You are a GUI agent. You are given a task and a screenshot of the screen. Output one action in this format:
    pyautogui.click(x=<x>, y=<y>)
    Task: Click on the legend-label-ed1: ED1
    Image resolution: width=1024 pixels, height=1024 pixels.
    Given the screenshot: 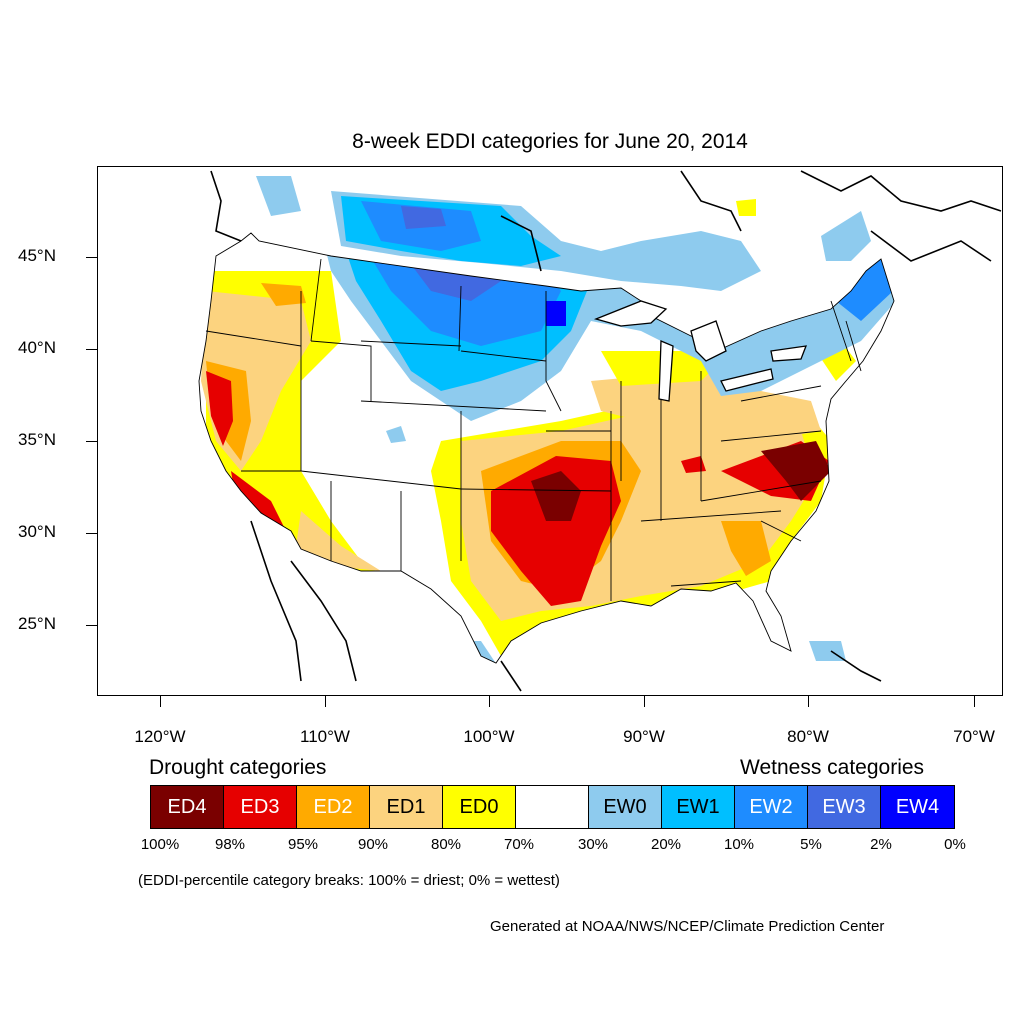 What is the action you would take?
    pyautogui.click(x=406, y=806)
    